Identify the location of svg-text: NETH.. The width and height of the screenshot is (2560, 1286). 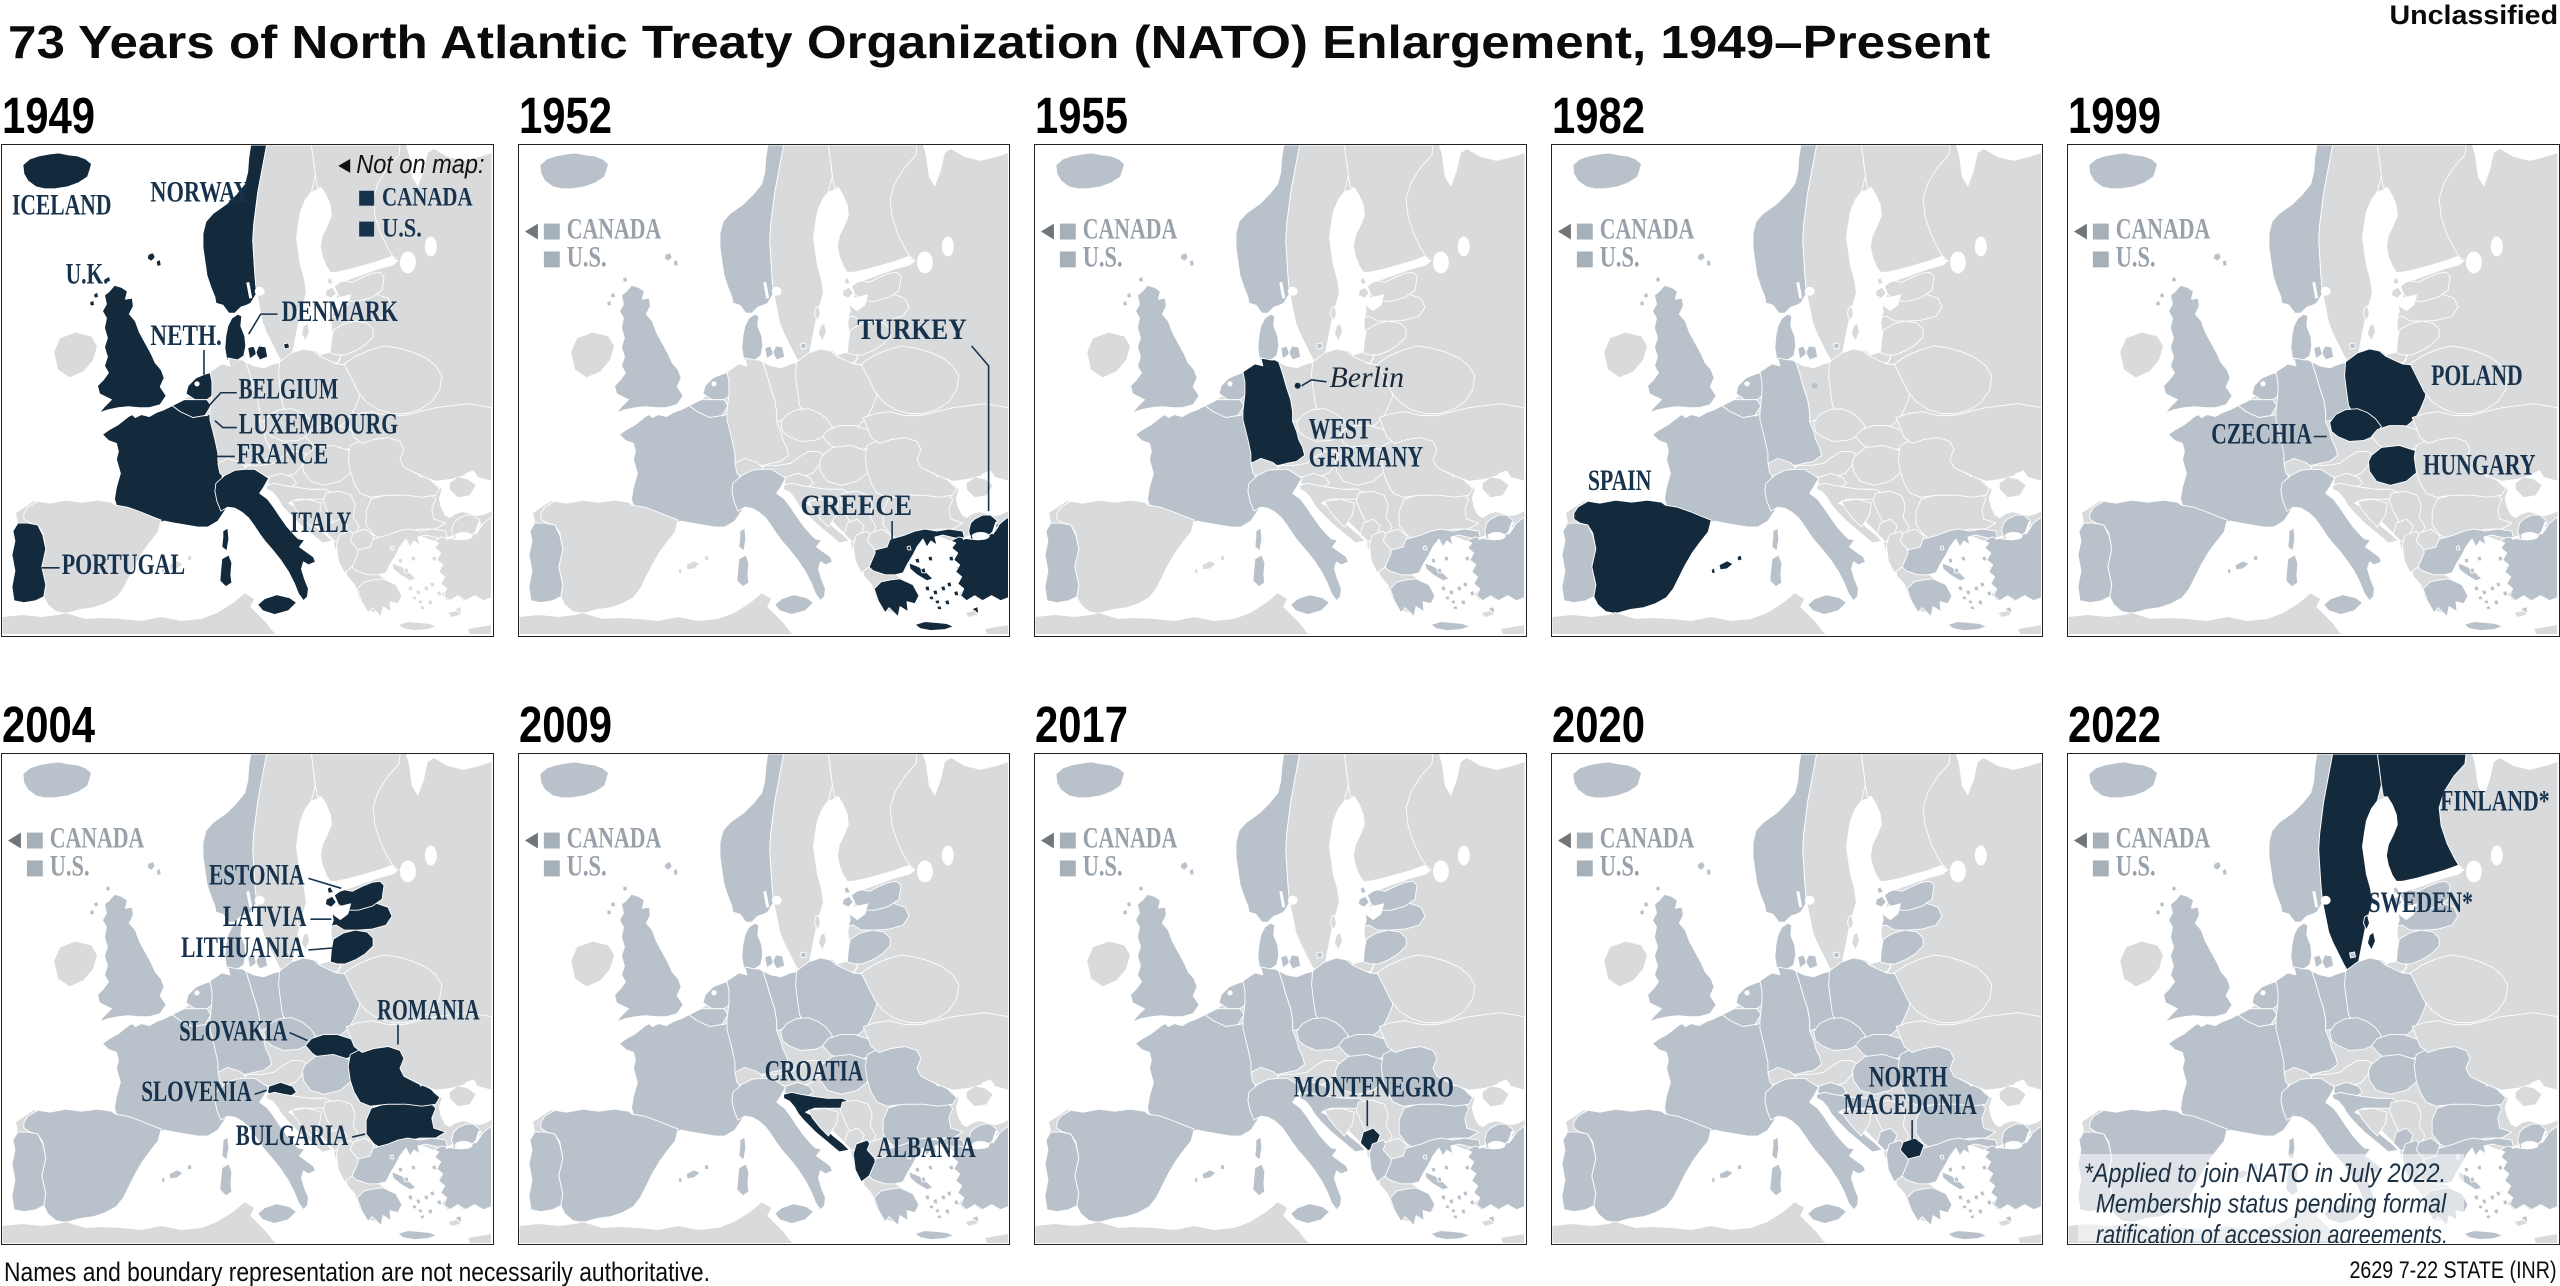
(186, 335).